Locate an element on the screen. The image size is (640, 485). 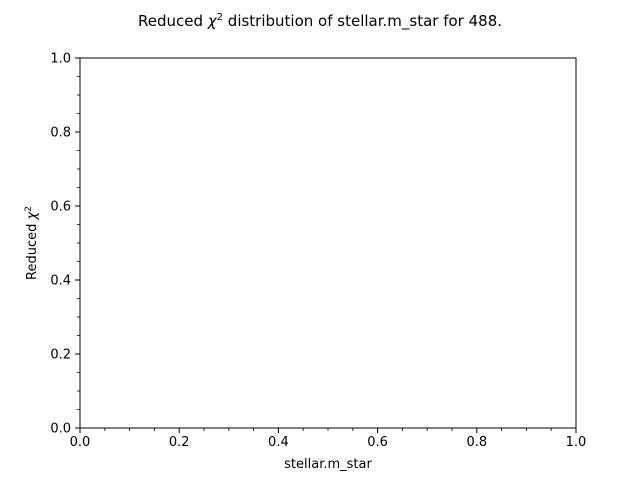
chart-title-suffix: distribution of stellar.m_star for 488. is located at coordinates (362, 21).